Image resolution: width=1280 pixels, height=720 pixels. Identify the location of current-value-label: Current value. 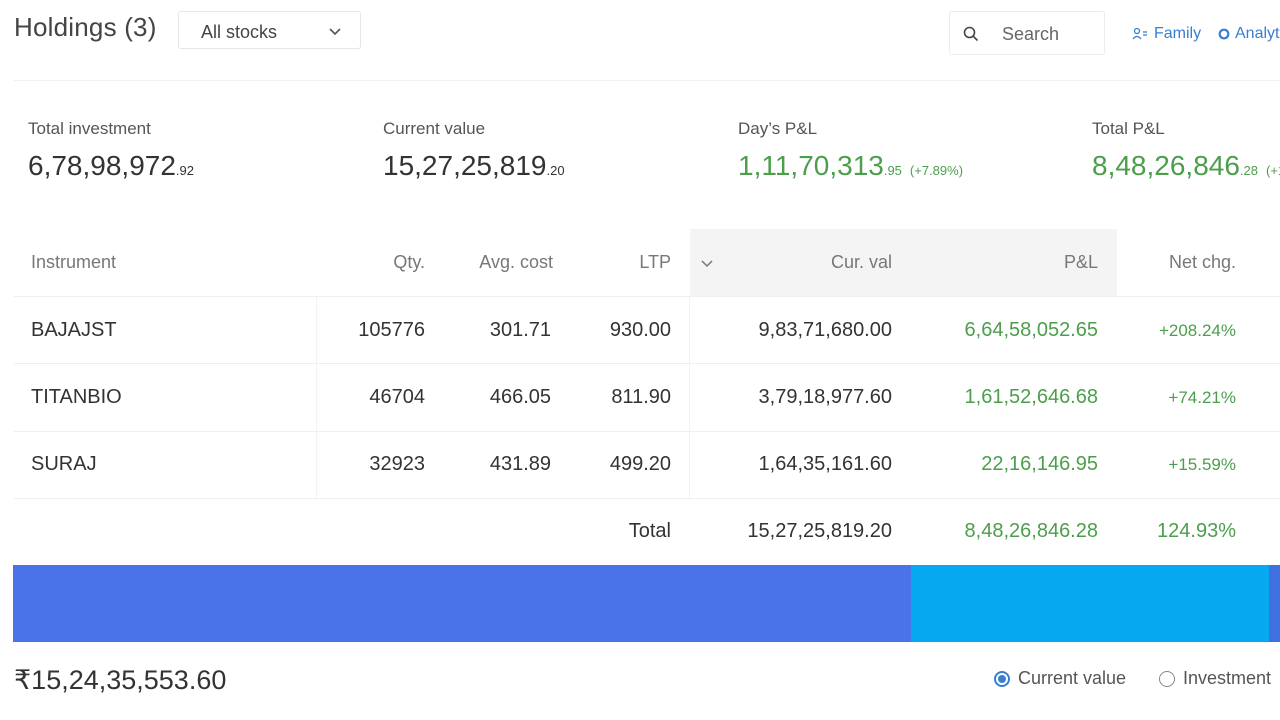
(434, 128).